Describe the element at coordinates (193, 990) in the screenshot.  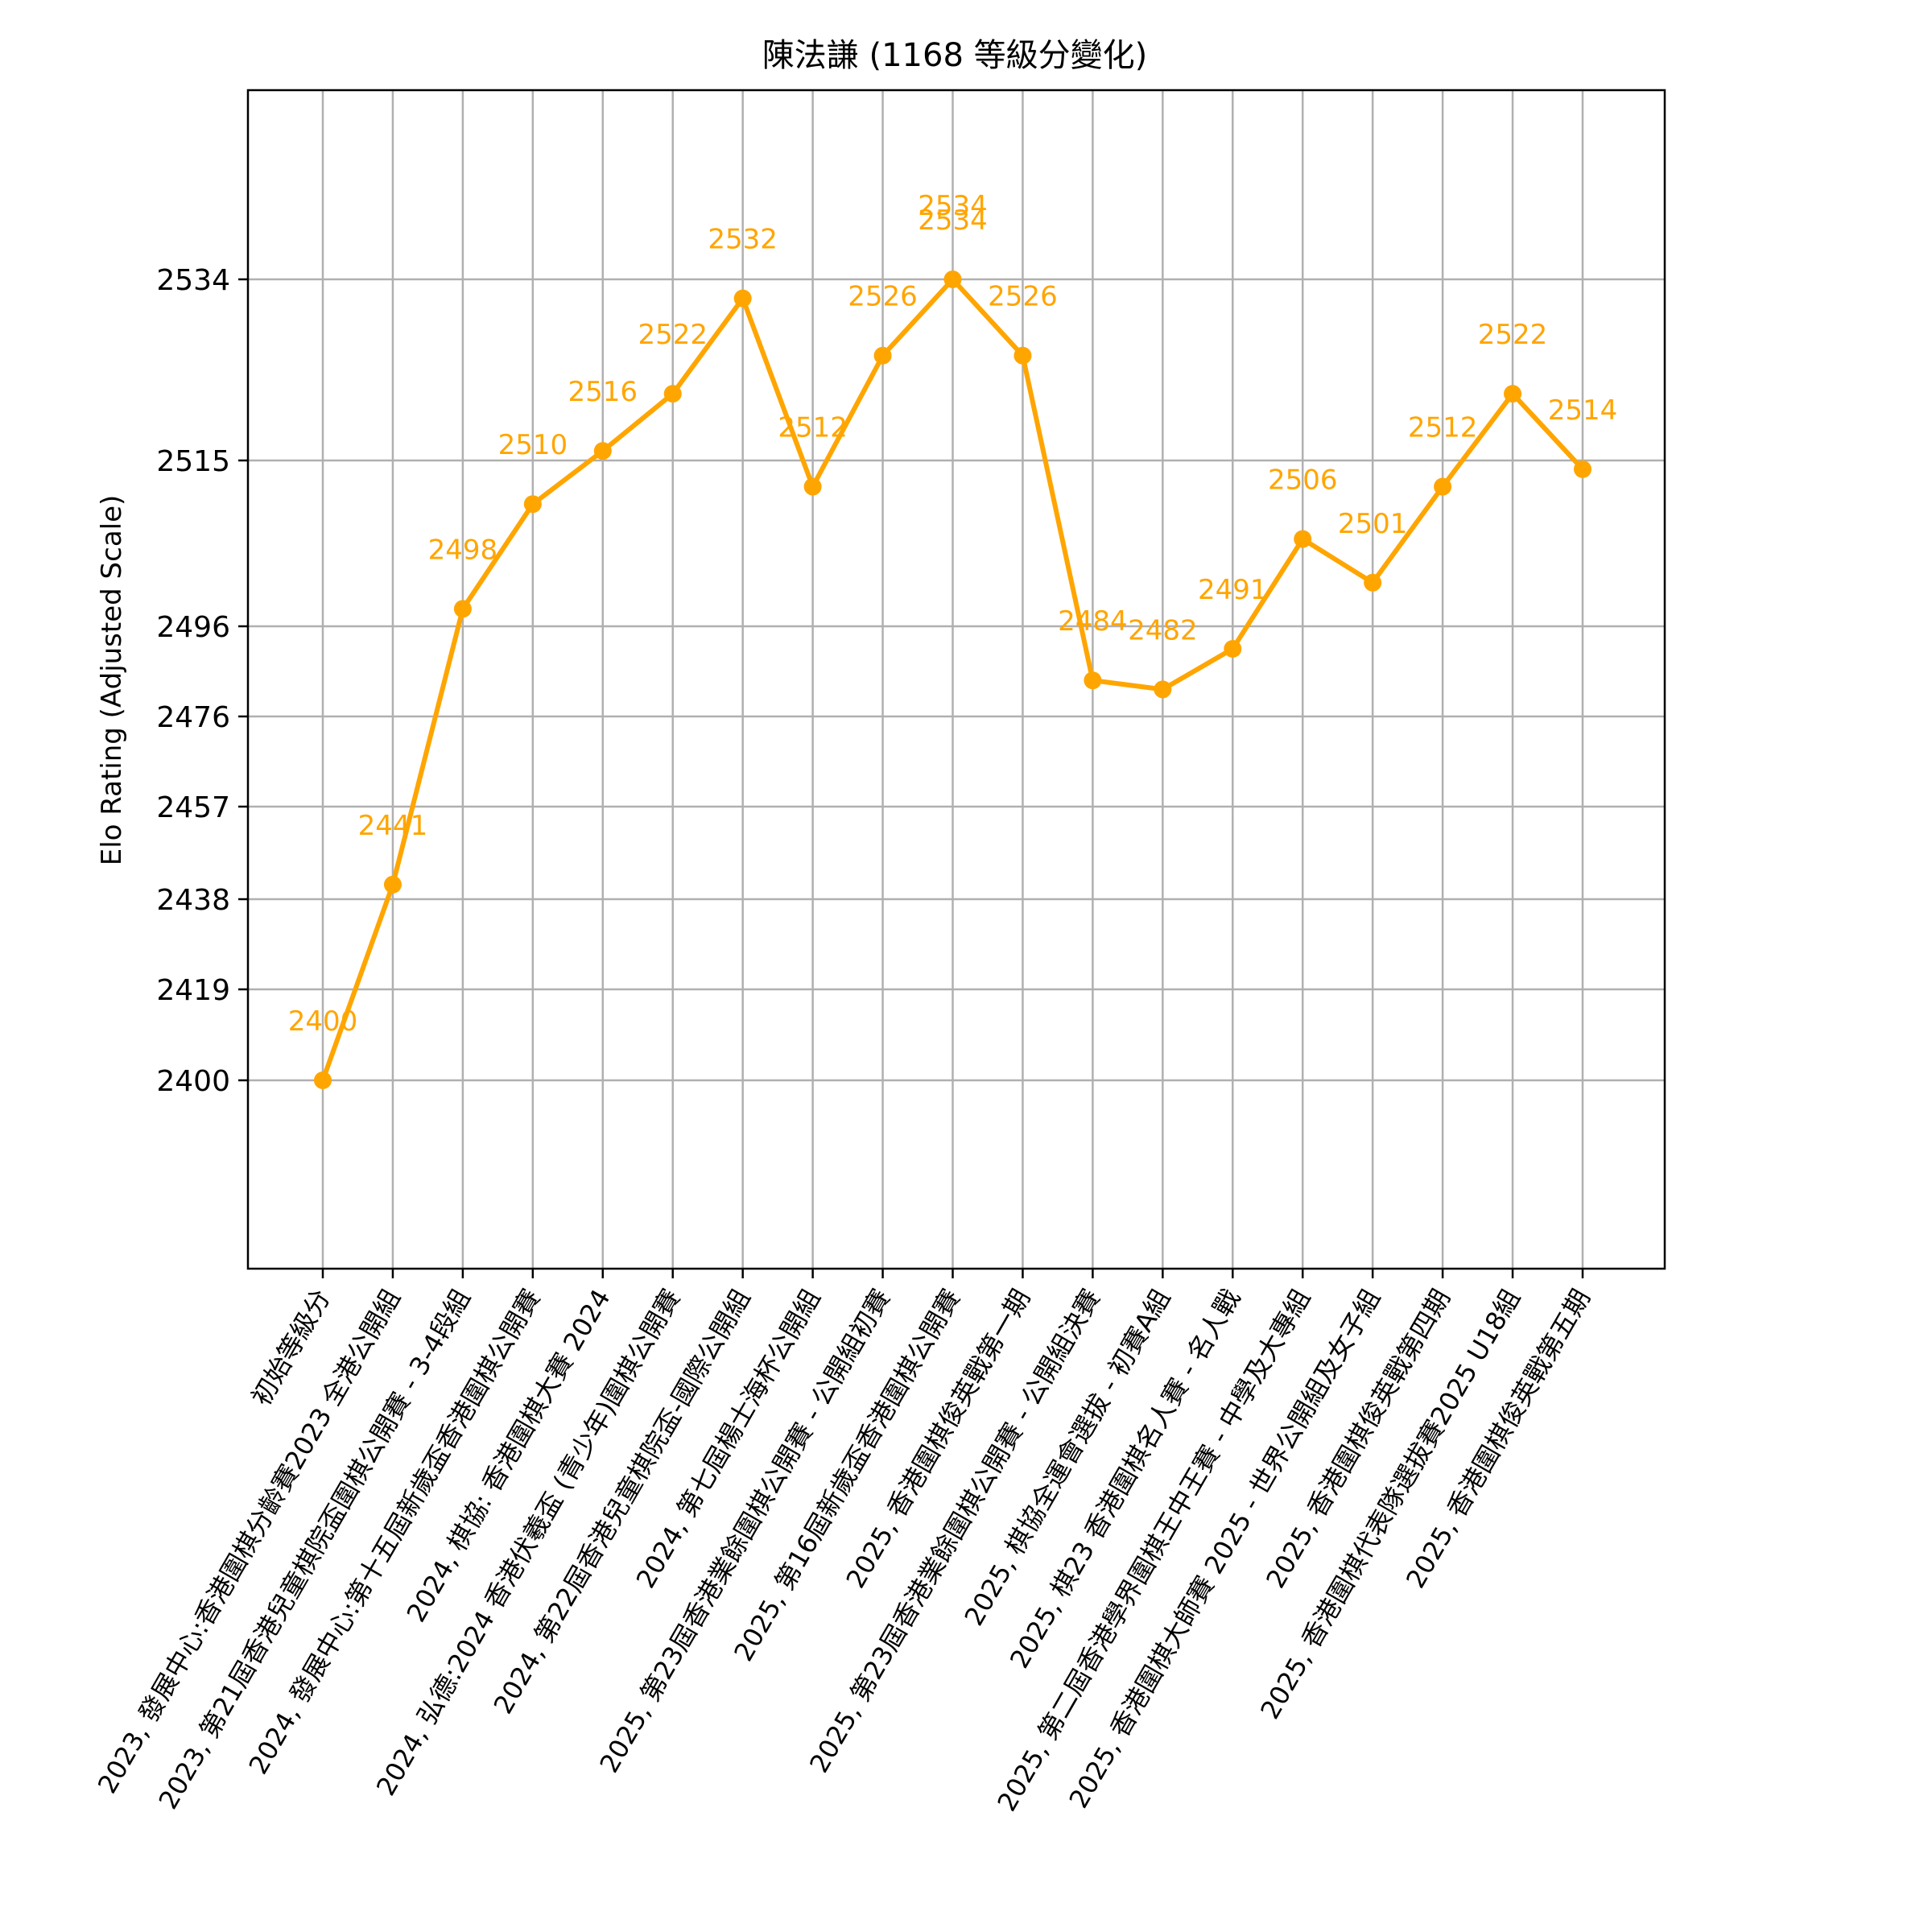
I see `y-tick-label: 2419` at that location.